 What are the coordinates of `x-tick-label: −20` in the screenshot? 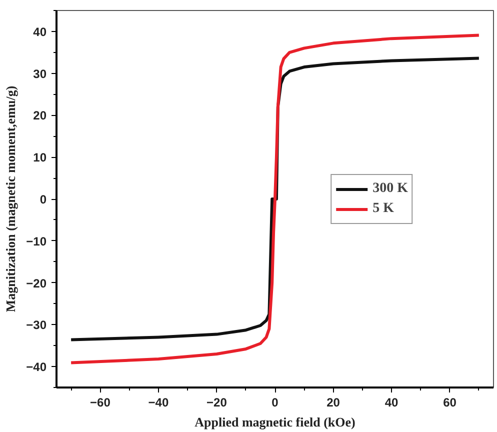 It's located at (217, 403).